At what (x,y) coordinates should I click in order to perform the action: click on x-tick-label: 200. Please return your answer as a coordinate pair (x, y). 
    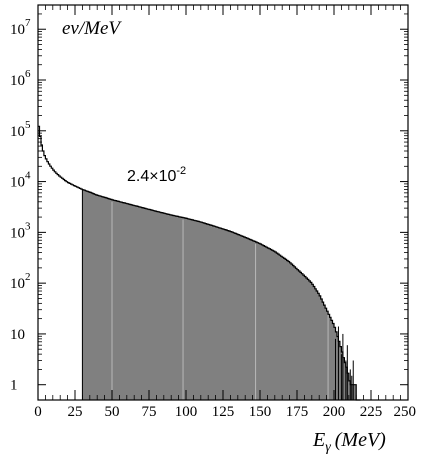
    Looking at the image, I should click on (334, 412).